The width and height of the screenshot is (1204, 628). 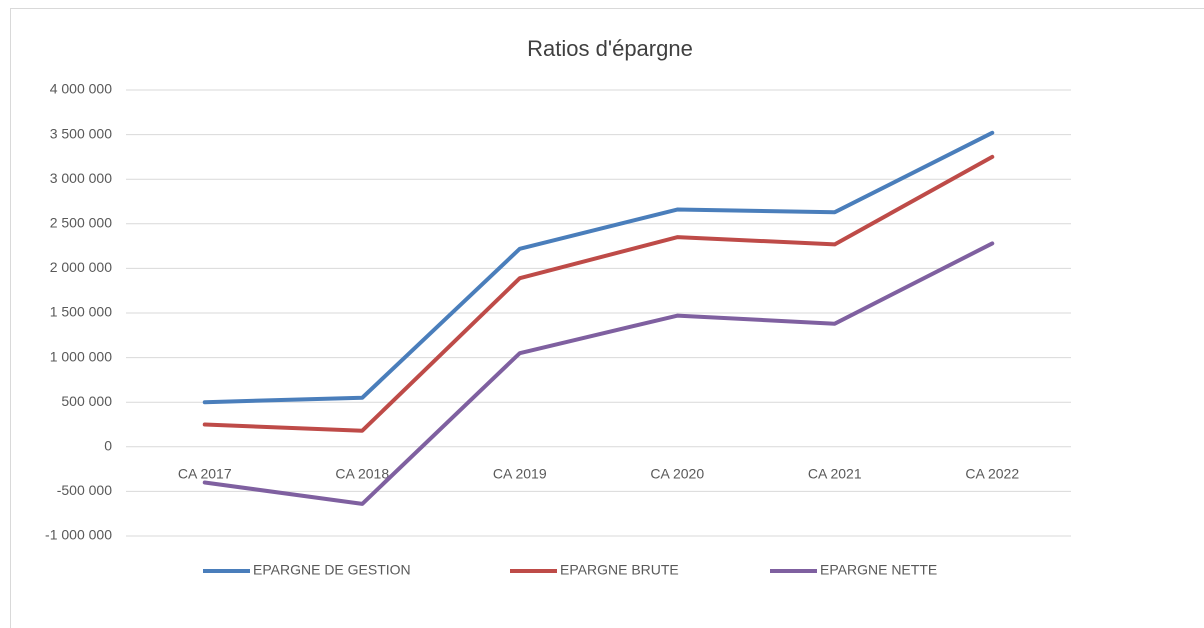 I want to click on y-tick-label: 2 500 000, so click(x=81, y=223).